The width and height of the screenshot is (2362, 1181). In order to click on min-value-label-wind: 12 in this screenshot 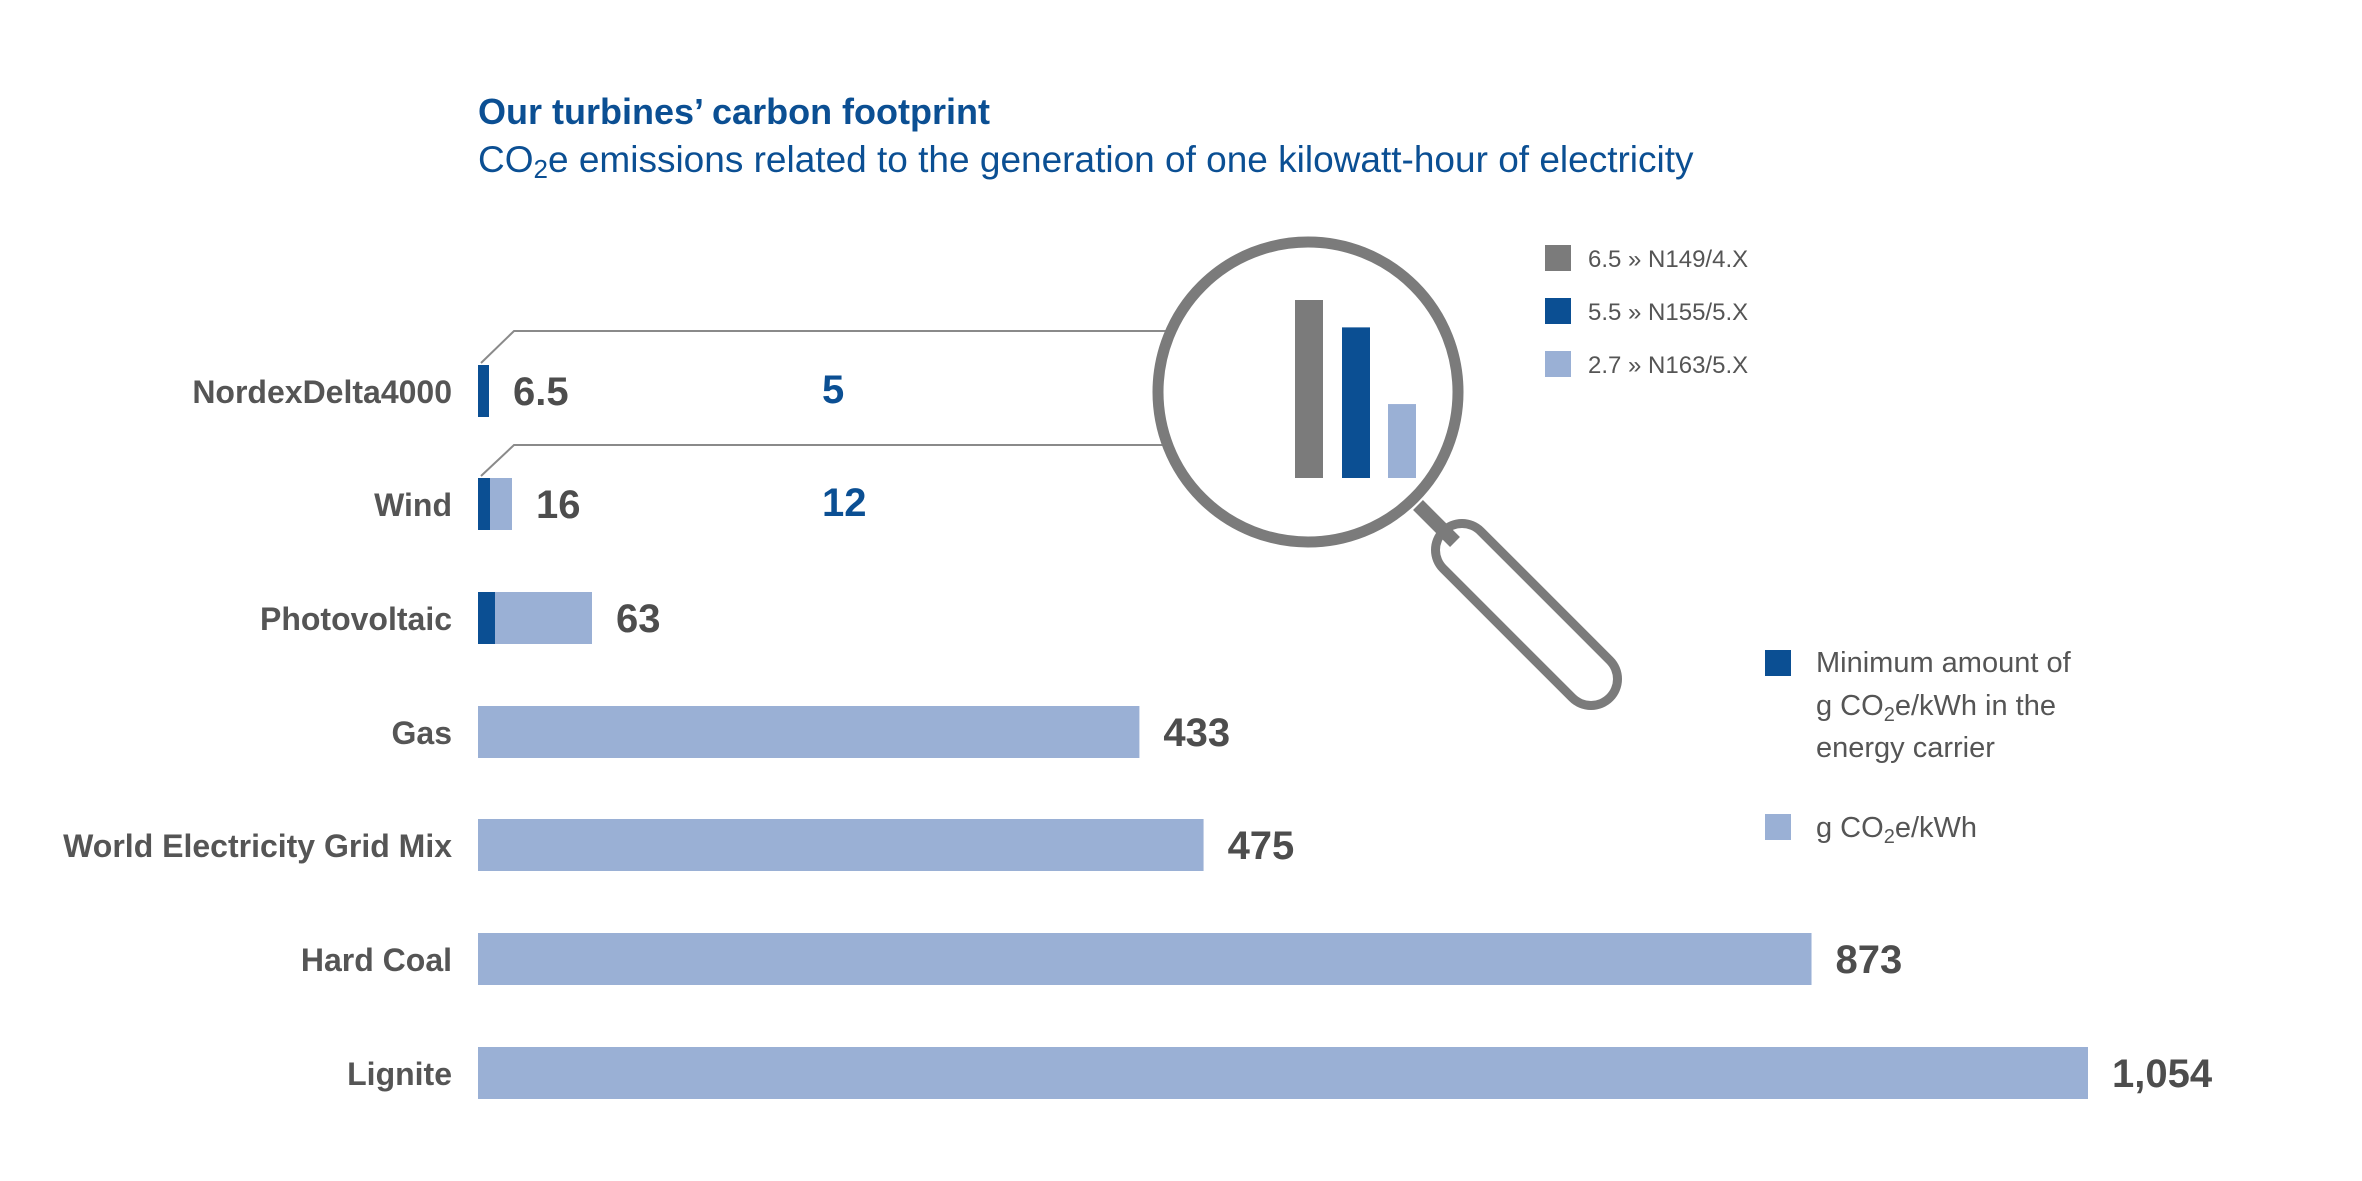, I will do `click(844, 503)`.